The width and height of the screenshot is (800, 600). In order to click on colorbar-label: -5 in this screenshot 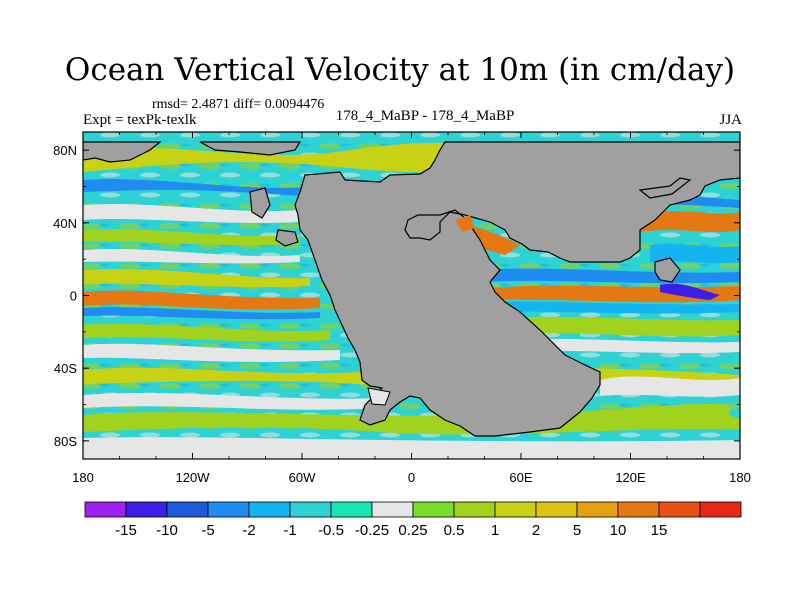, I will do `click(207, 530)`.